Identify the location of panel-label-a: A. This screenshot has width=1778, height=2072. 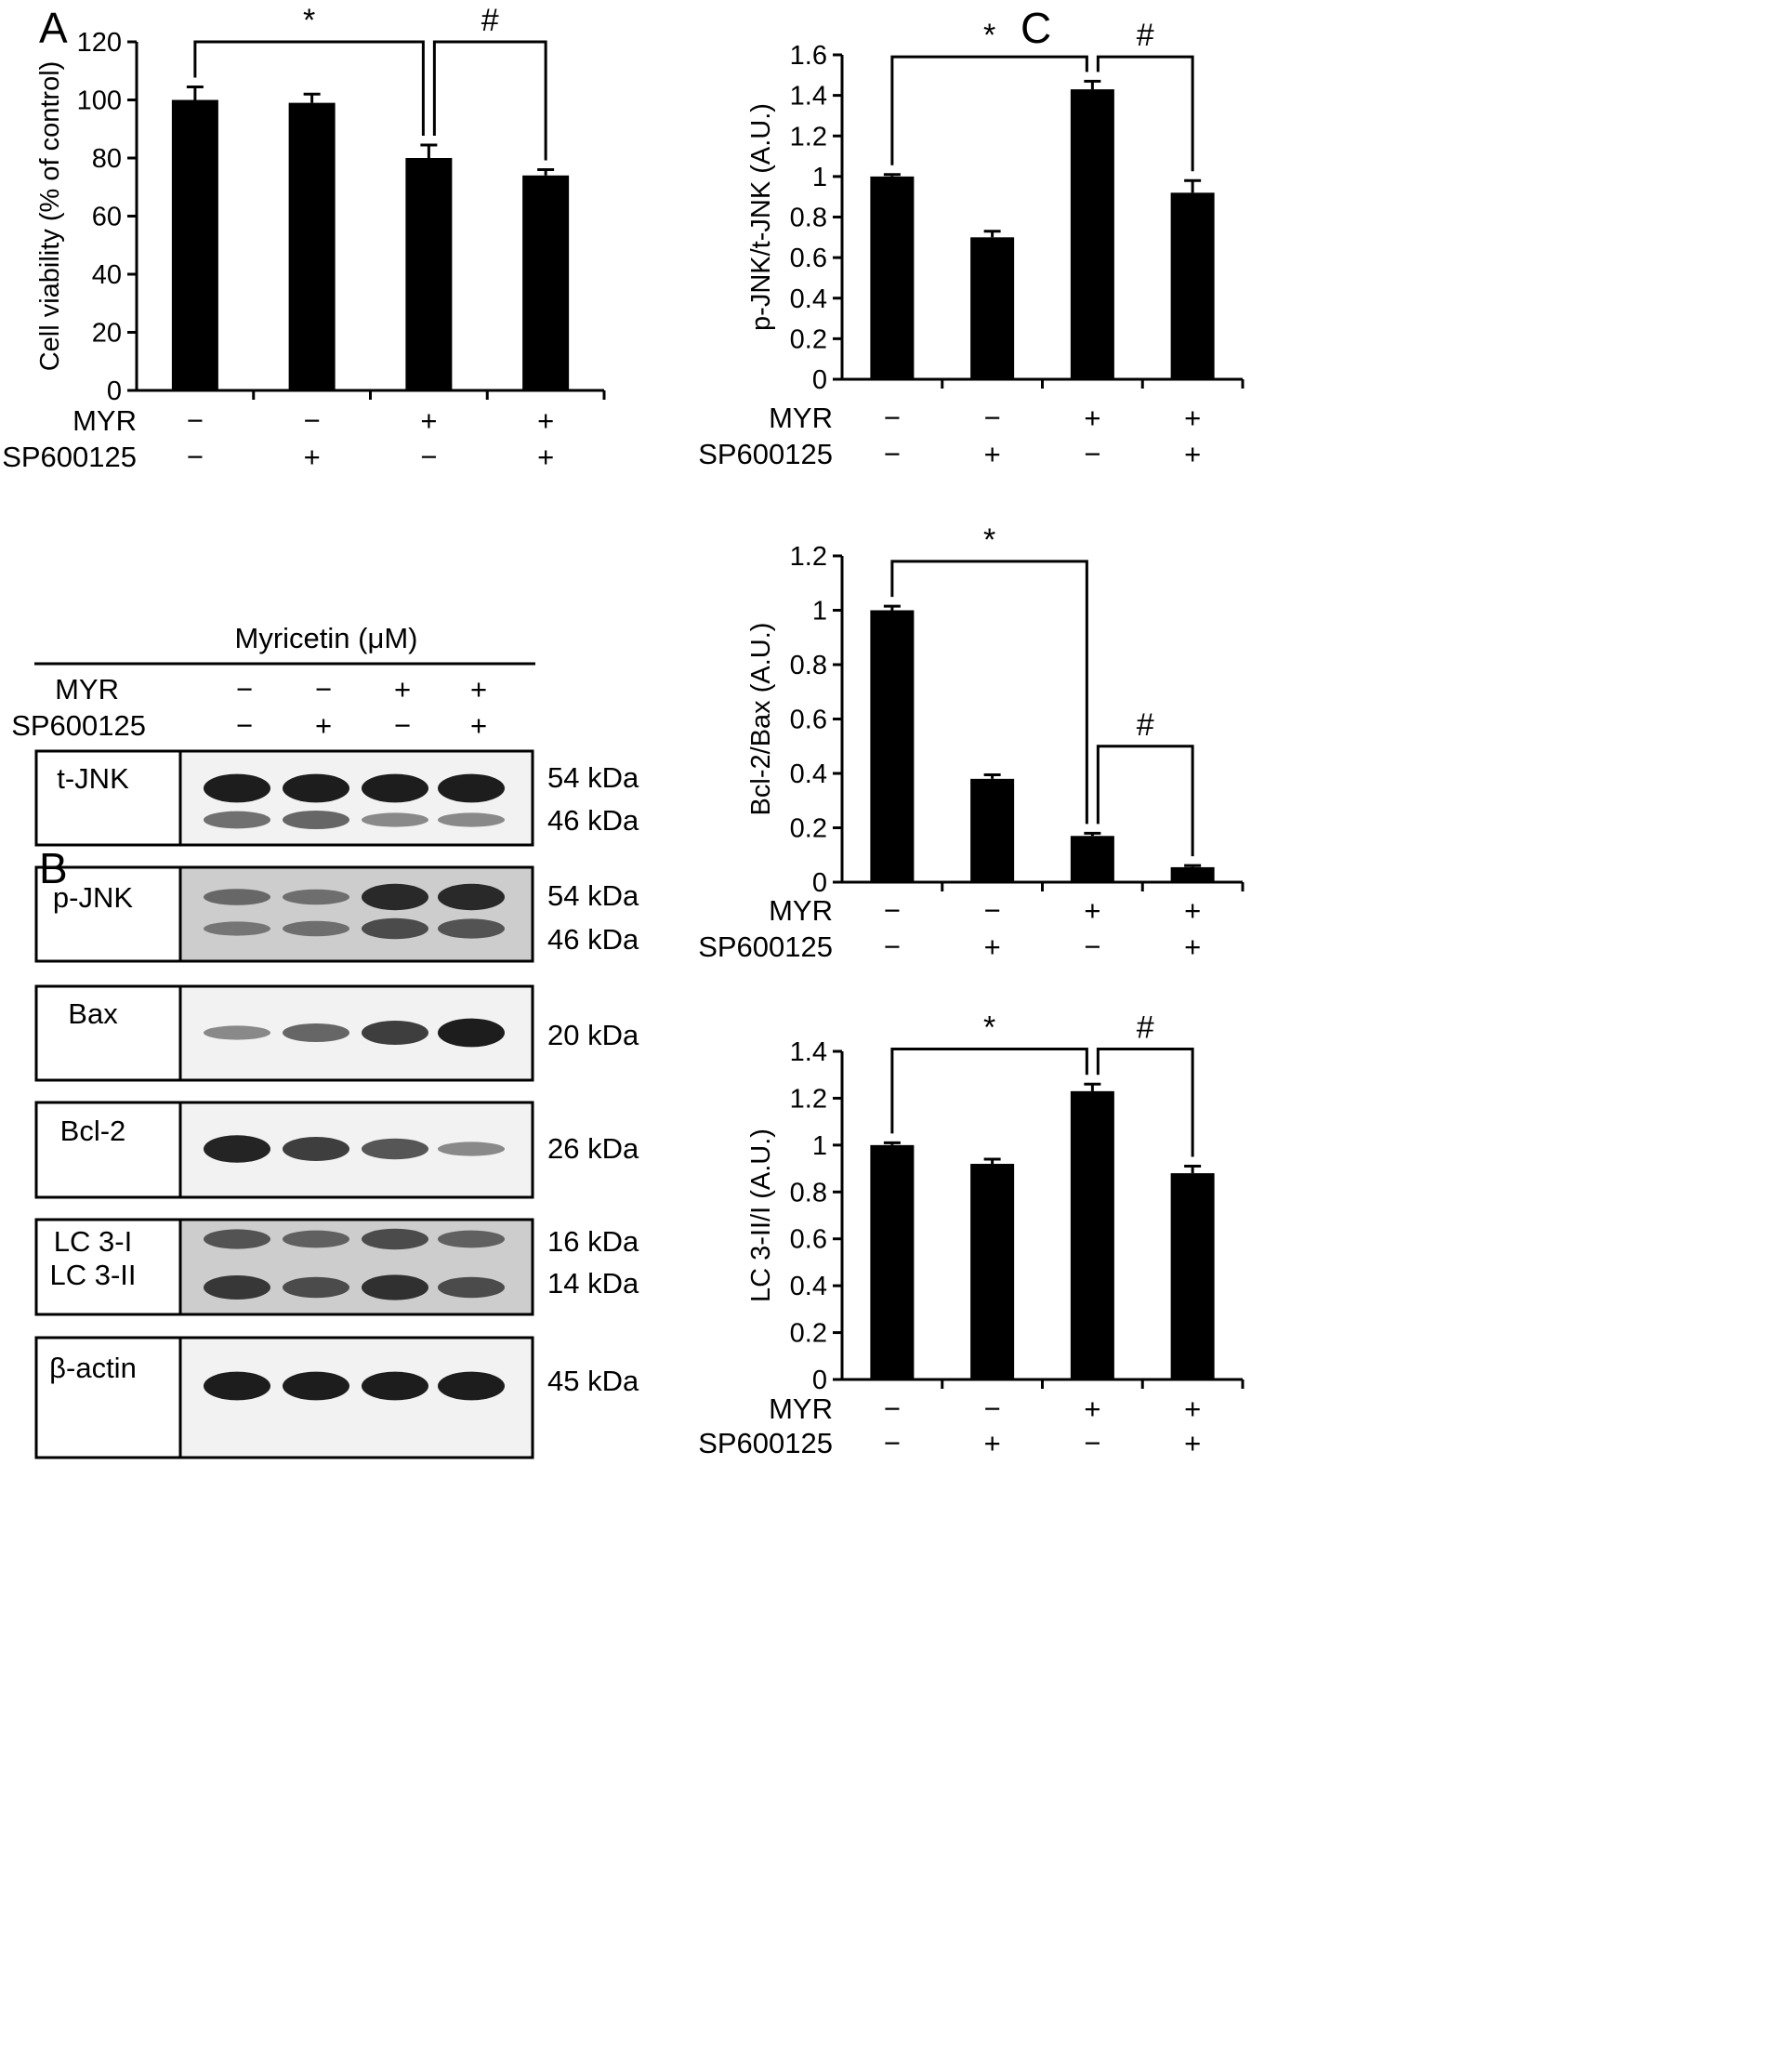
(53, 28).